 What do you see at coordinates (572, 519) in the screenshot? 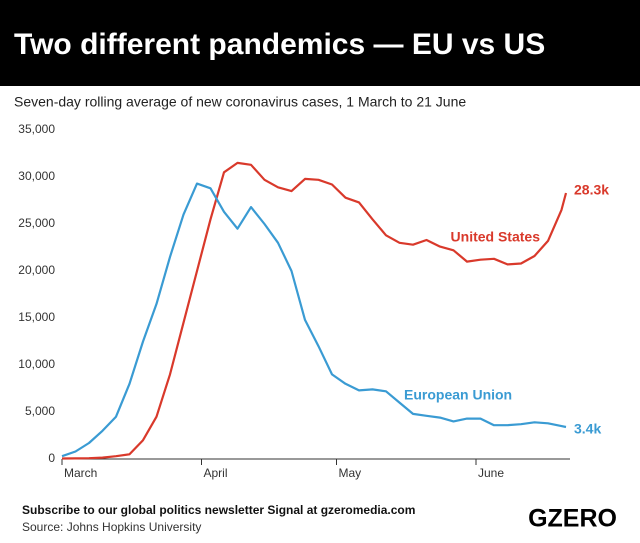
I see `logo: GZERO` at bounding box center [572, 519].